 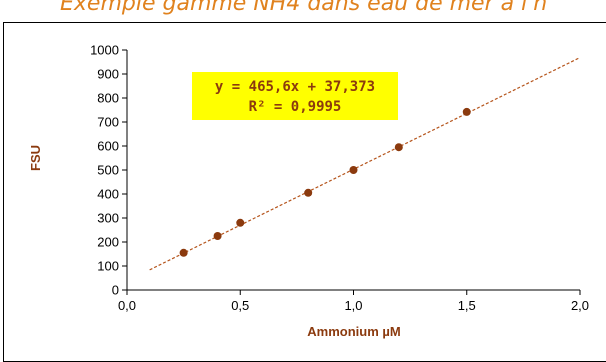 What do you see at coordinates (295, 87) in the screenshot?
I see `trendline-equation: y = 465,6x + 37,373` at bounding box center [295, 87].